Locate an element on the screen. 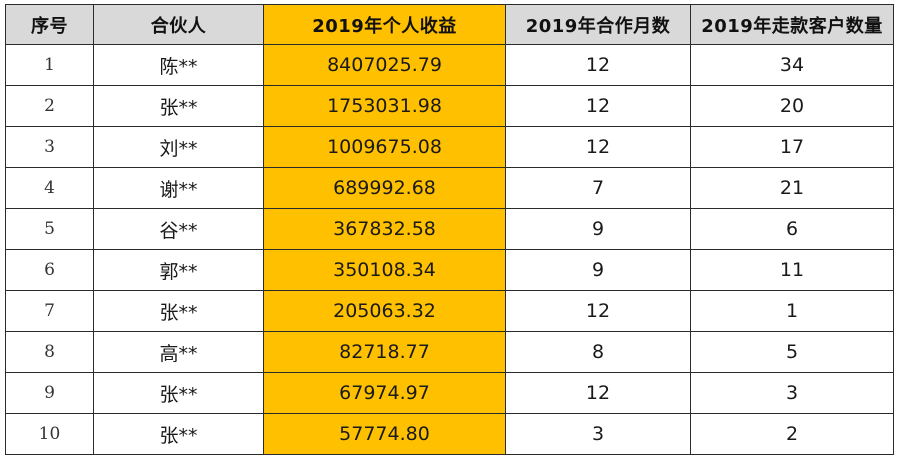 Image resolution: width=900 pixels, height=463 pixels. cell-income: 350108.34 is located at coordinates (384, 270).